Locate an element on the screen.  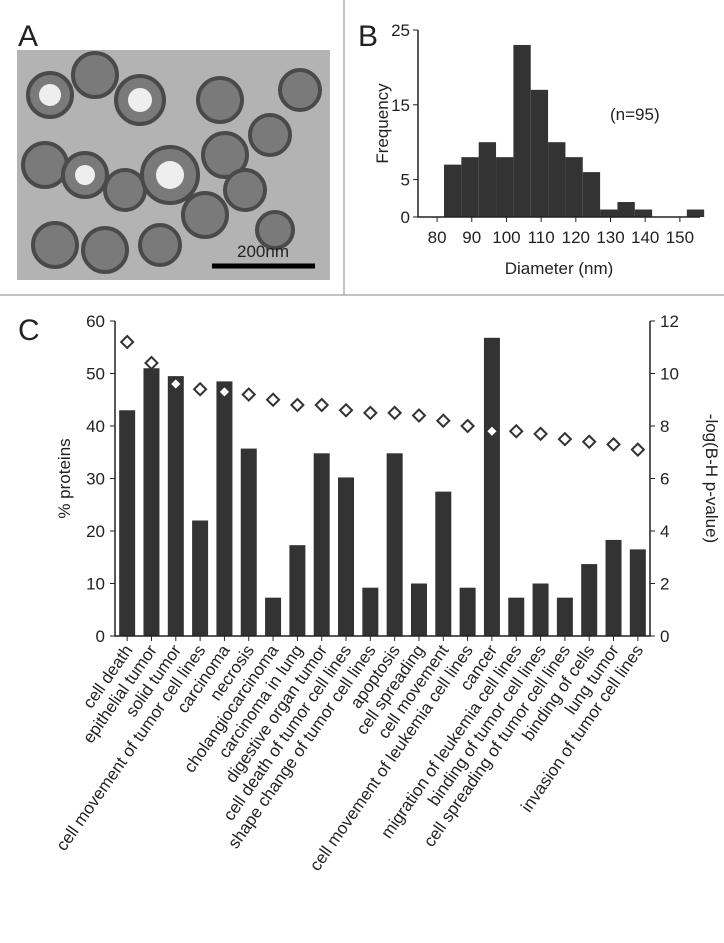
y2-tick-label: 10 is located at coordinates (669, 374).